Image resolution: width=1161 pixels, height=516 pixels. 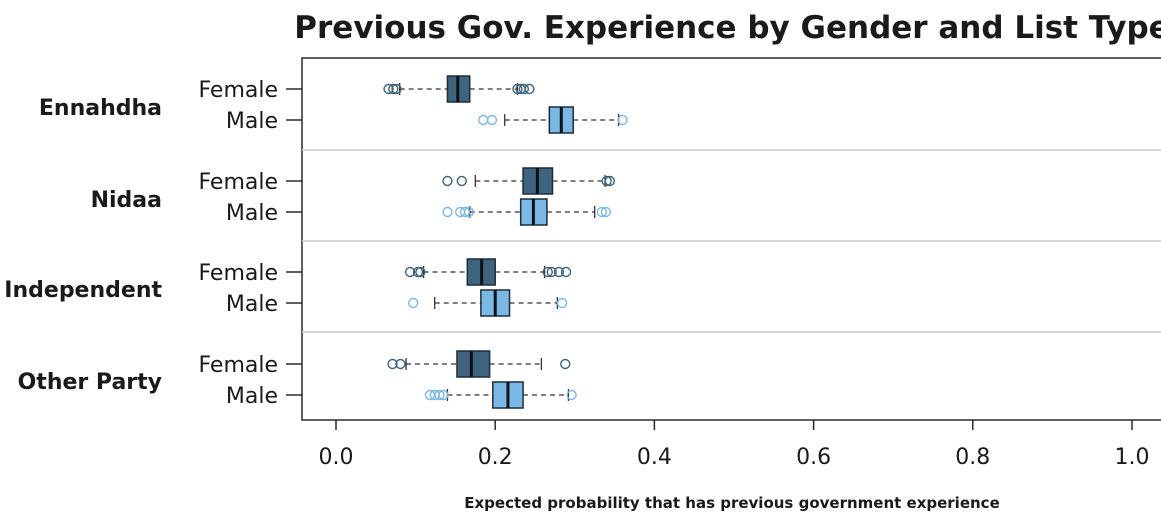 What do you see at coordinates (495, 457) in the screenshot?
I see `x-tick-label: 0.2` at bounding box center [495, 457].